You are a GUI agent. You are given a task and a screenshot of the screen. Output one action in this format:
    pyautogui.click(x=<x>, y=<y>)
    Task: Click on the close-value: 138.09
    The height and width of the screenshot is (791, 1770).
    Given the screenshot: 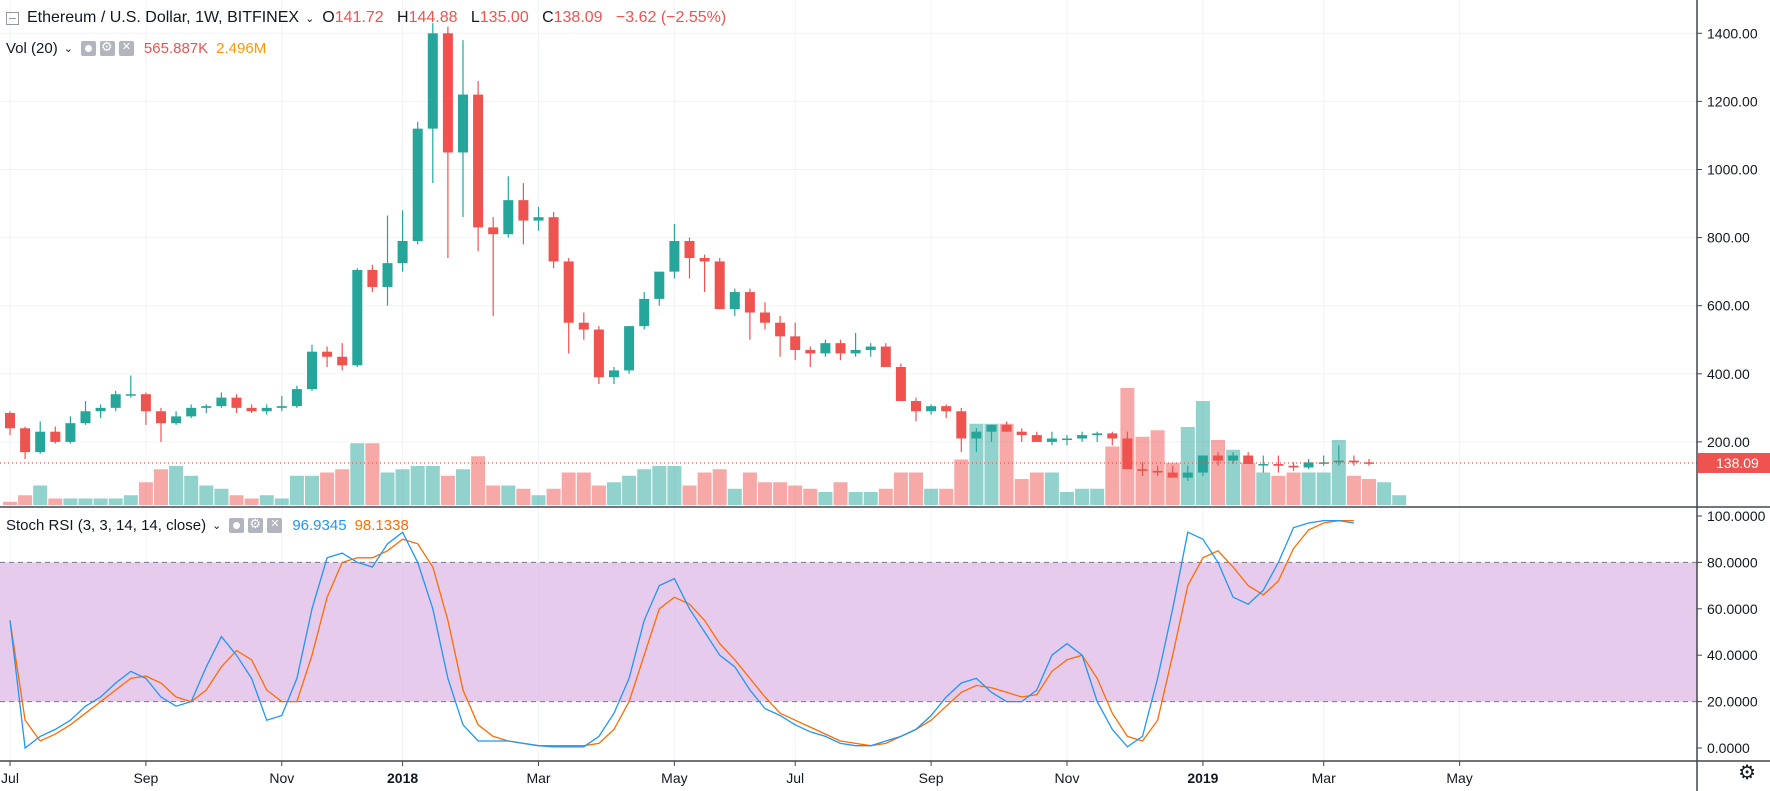 What is the action you would take?
    pyautogui.click(x=578, y=17)
    